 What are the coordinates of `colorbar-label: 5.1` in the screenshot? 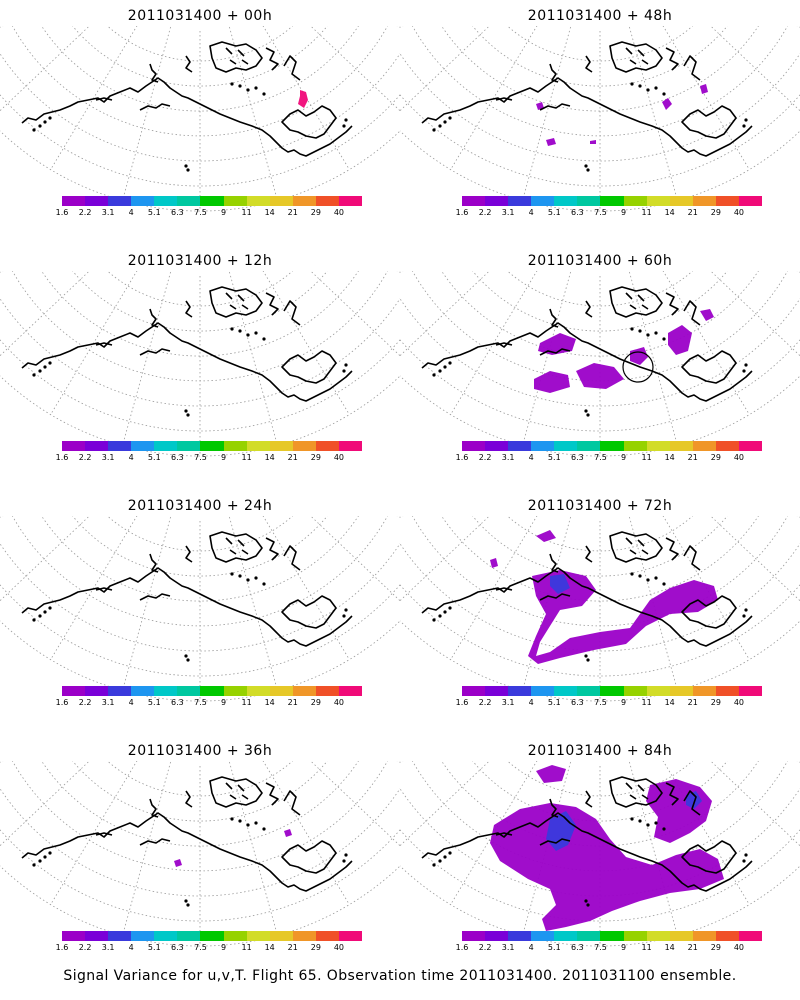 It's located at (554, 212).